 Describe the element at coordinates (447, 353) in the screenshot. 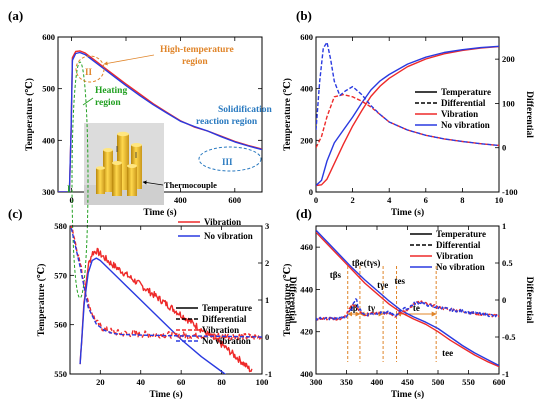

I see `marker-label-4: tee` at that location.